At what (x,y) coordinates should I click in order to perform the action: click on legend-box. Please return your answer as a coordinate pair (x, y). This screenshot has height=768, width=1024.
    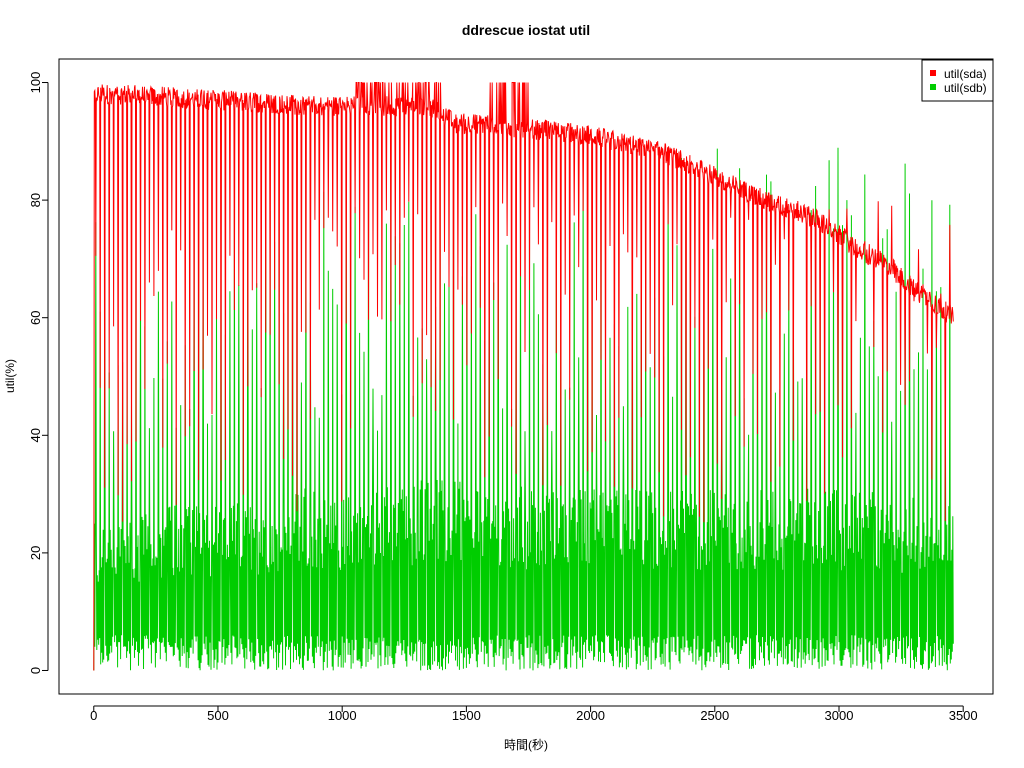
    Looking at the image, I should click on (957, 80).